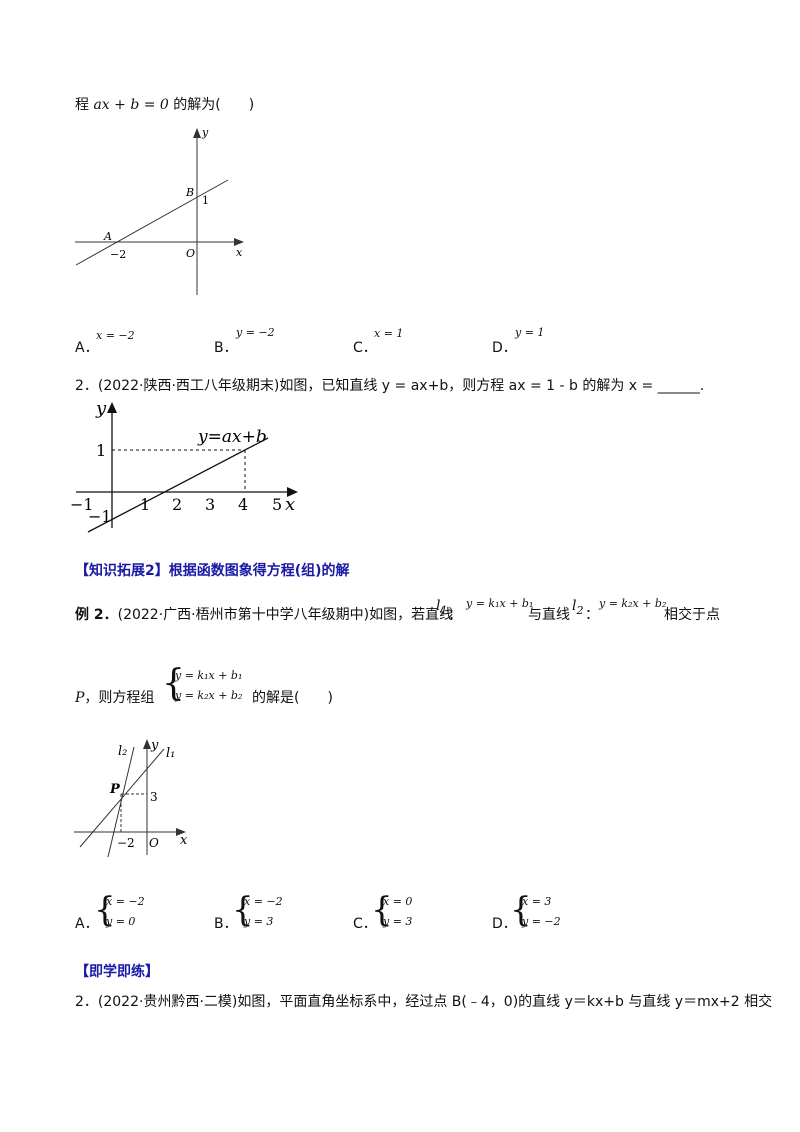 The height and width of the screenshot is (1132, 800). I want to click on ex2-option-a-eq1: x = −2, so click(125, 901).